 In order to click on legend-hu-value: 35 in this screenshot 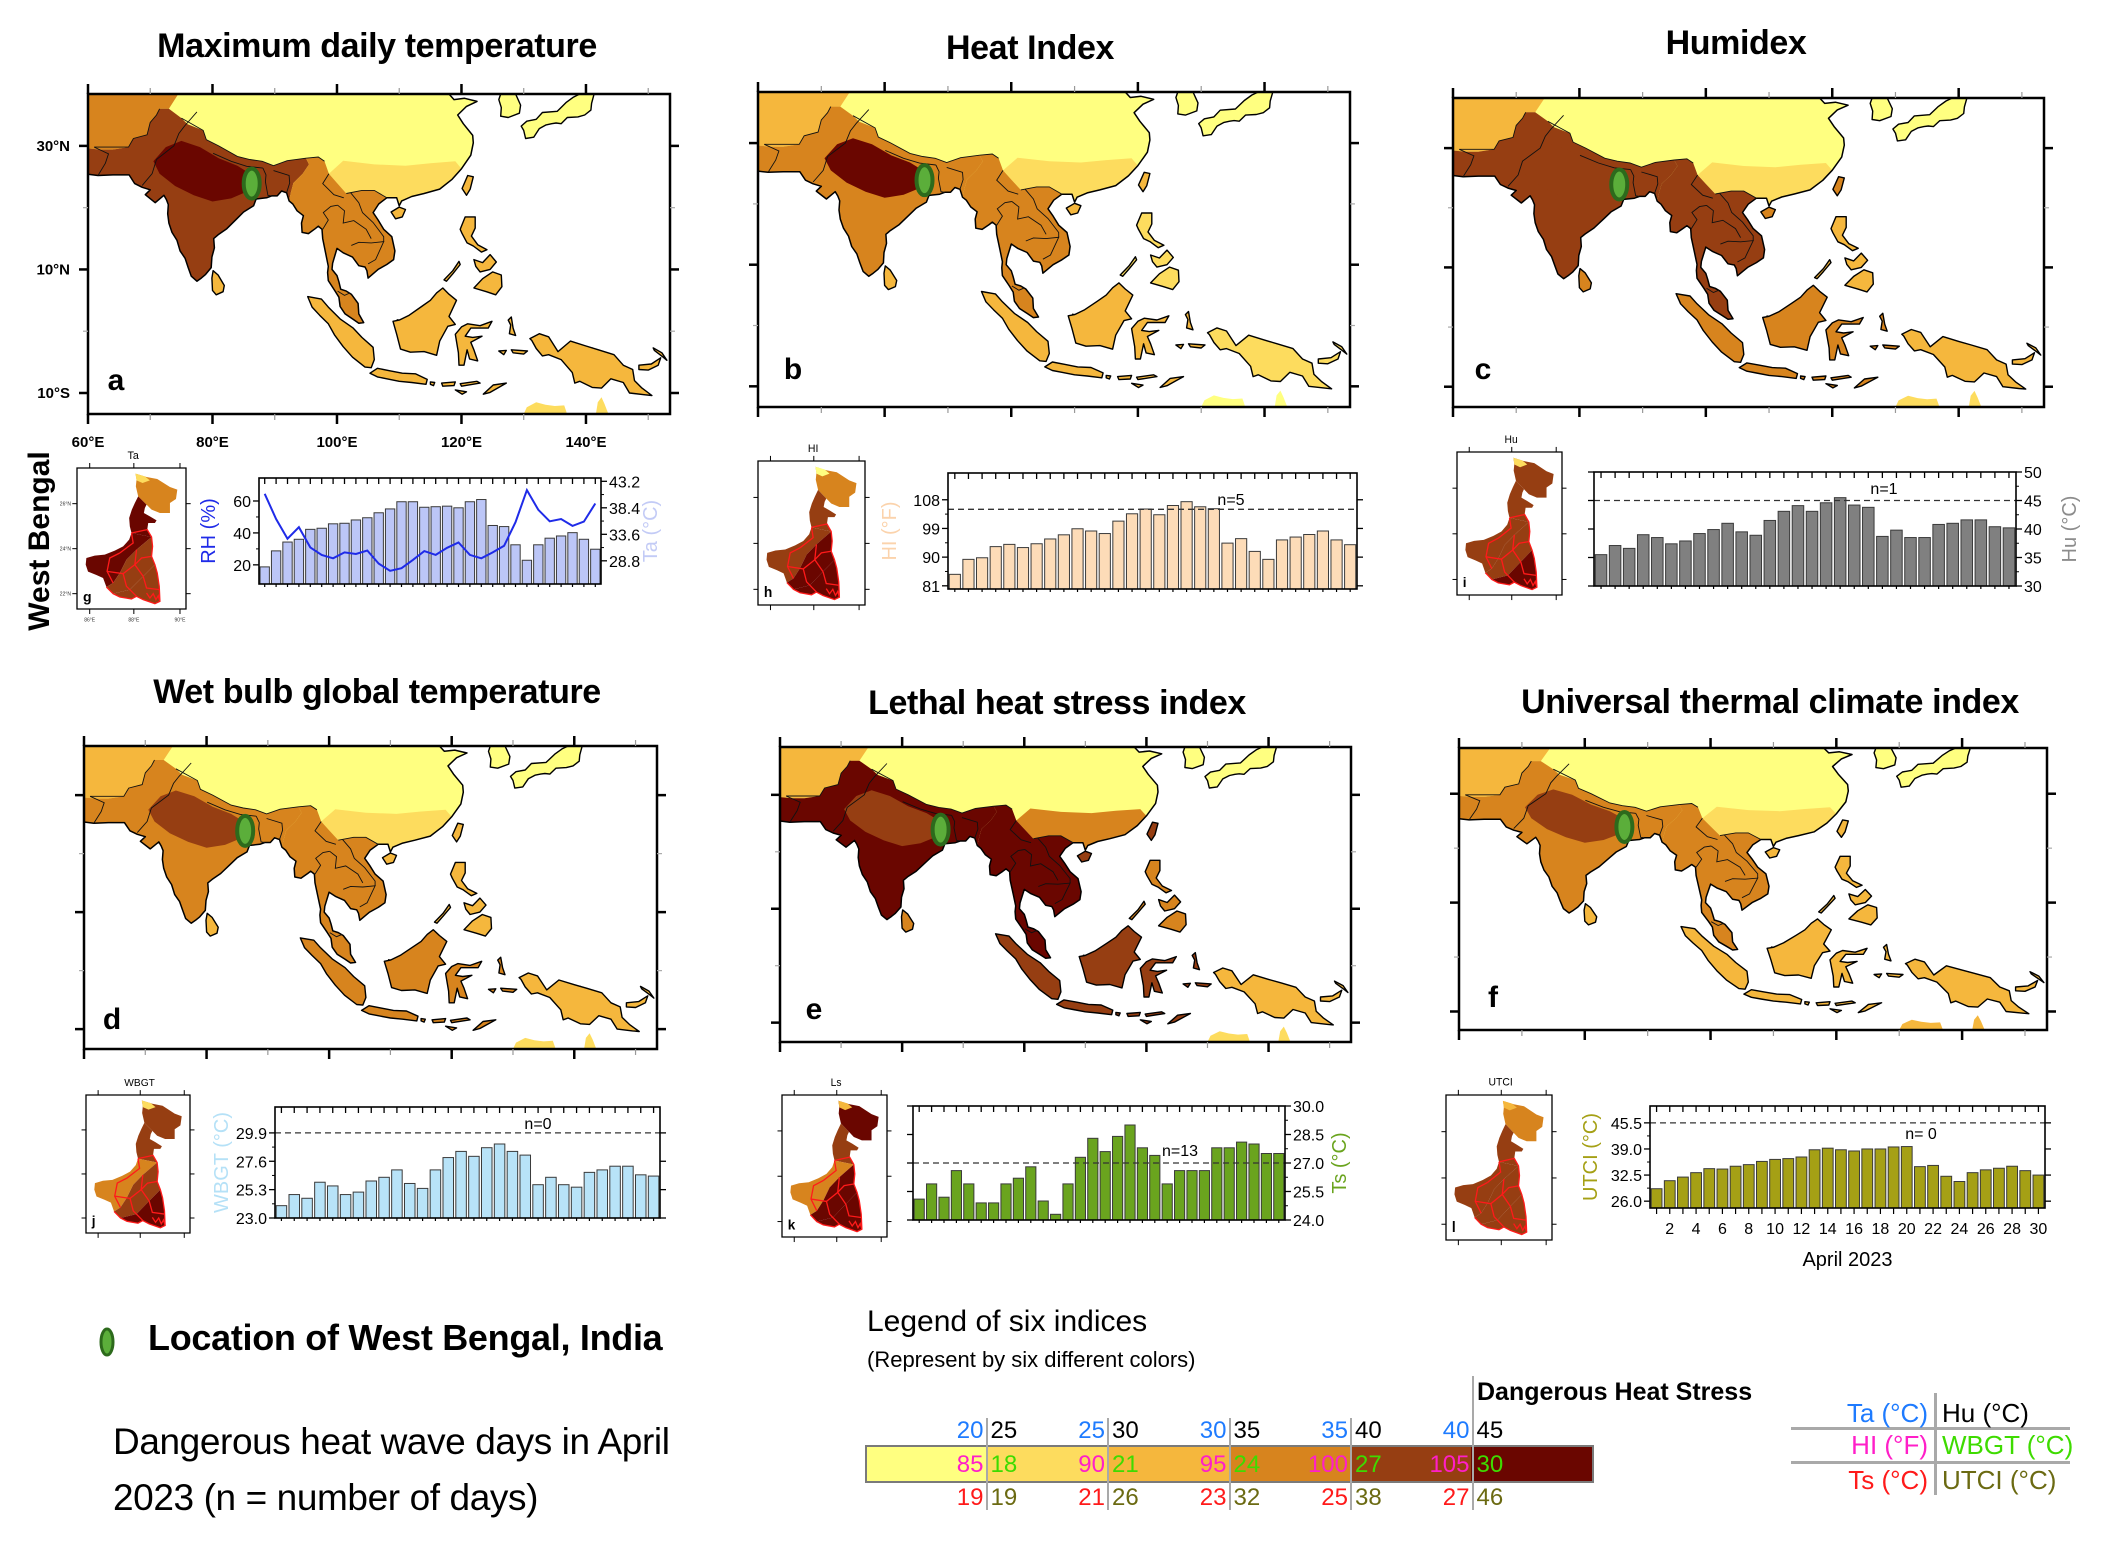, I will do `click(1247, 1430)`.